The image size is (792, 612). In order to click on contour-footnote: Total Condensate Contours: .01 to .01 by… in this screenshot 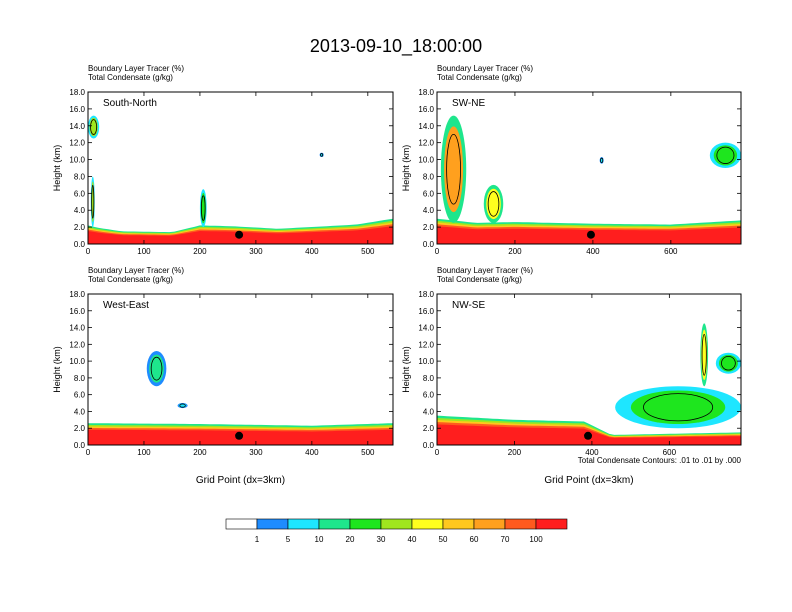, I will do `click(660, 460)`.